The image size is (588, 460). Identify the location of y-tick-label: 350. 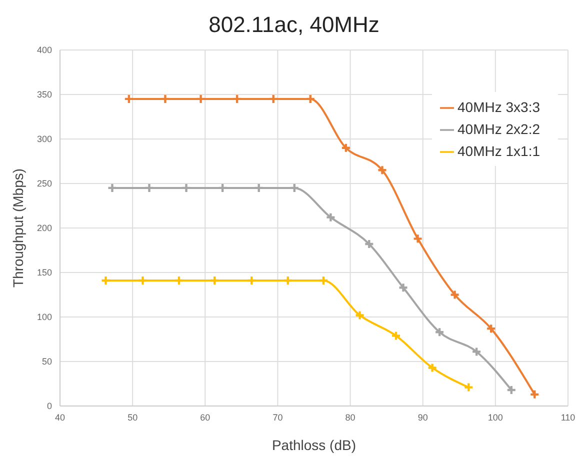
(44, 95).